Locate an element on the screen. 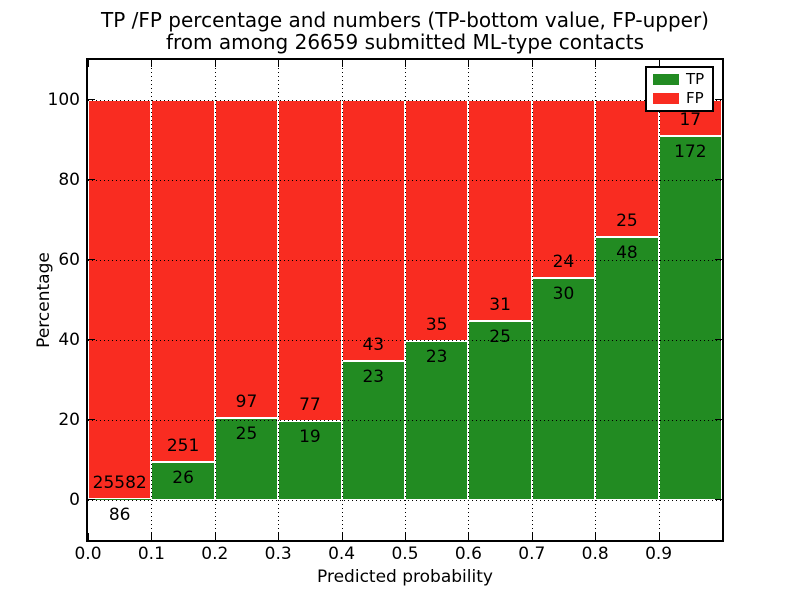 The height and width of the screenshot is (600, 800). legend-swatch-tp-icon is located at coordinates (666, 79).